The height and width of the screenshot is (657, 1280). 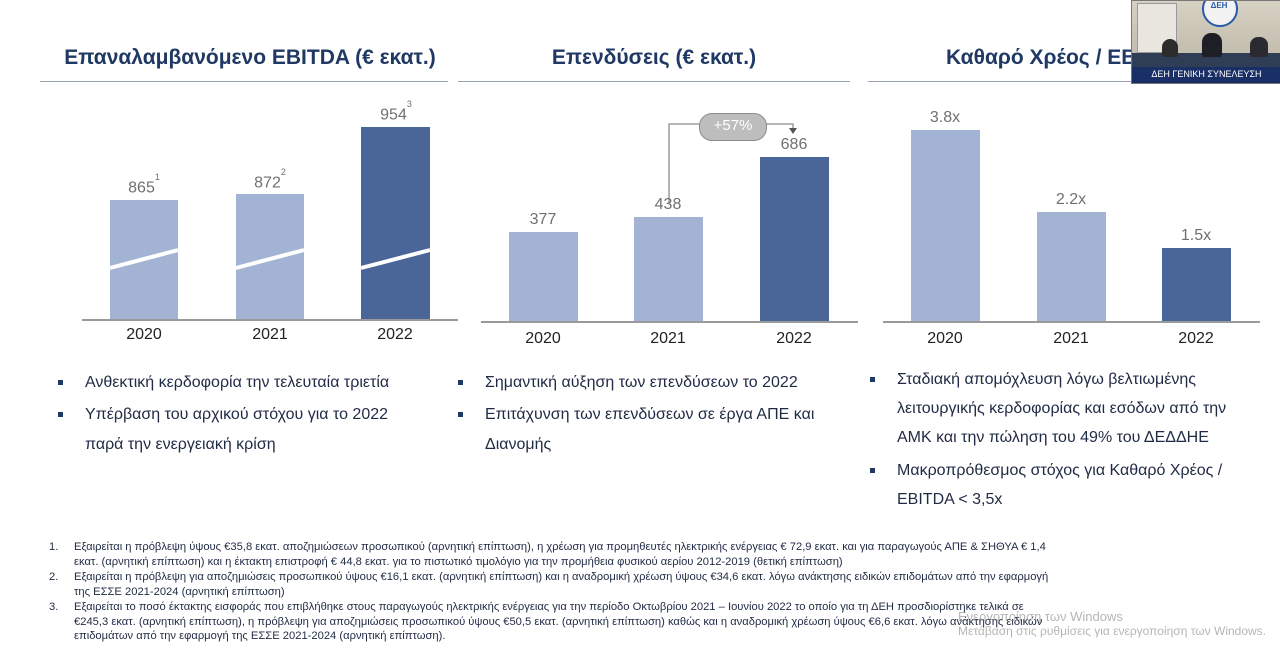 I want to click on bullet-item: Σημαντική αύξηση των επενδύσεων το 2022, so click(x=658, y=383).